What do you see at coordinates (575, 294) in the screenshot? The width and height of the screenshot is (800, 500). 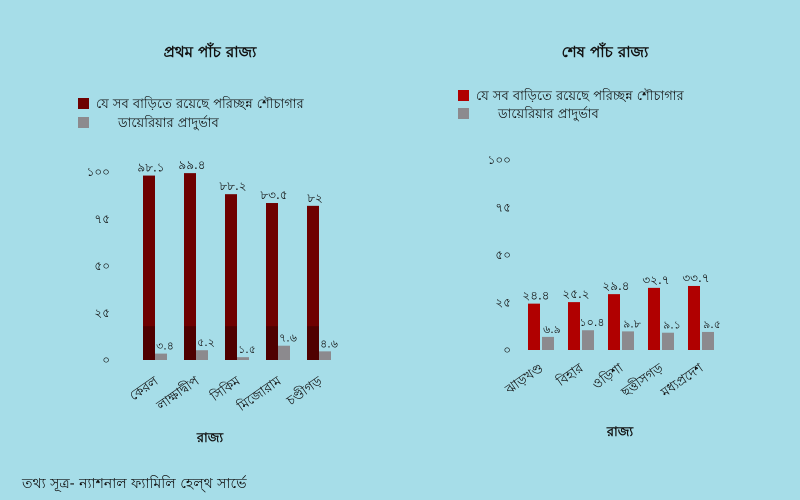 I see `data-label-sanitation: ২৫.২` at bounding box center [575, 294].